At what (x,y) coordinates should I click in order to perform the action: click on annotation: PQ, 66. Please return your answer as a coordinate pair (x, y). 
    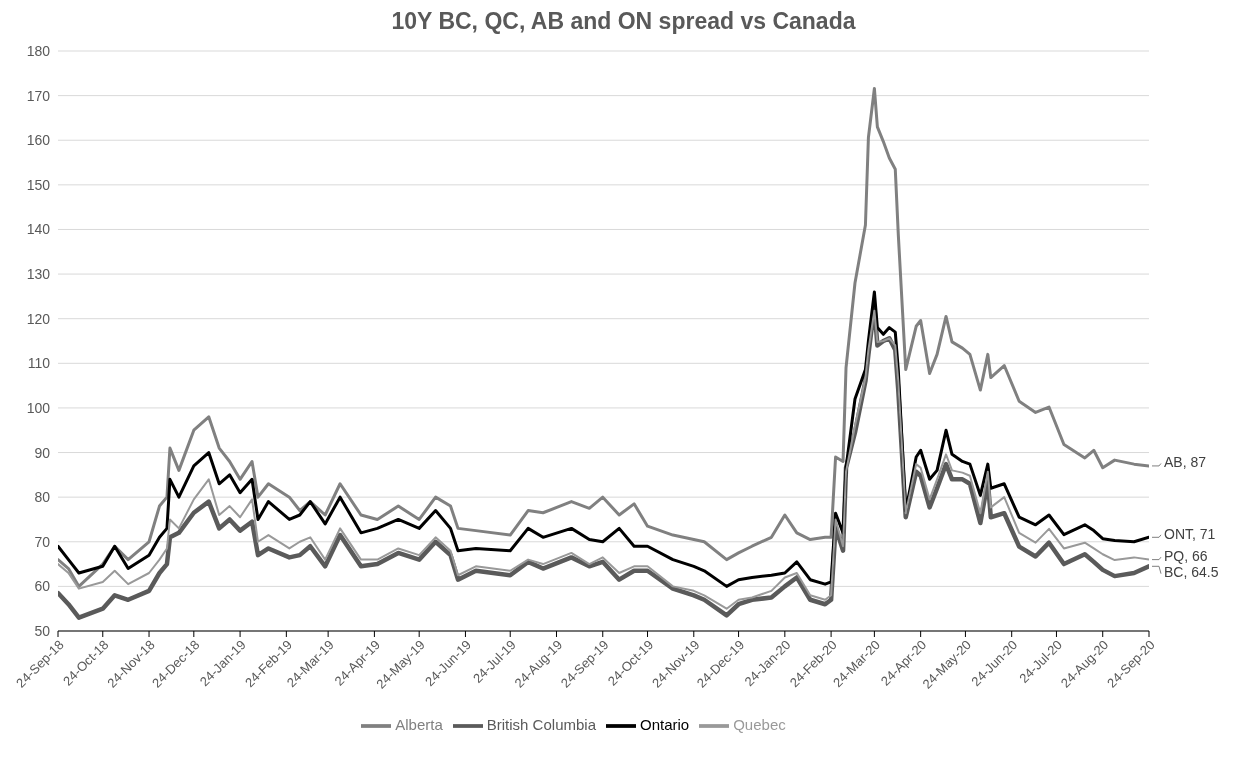
    Looking at the image, I should click on (1186, 555).